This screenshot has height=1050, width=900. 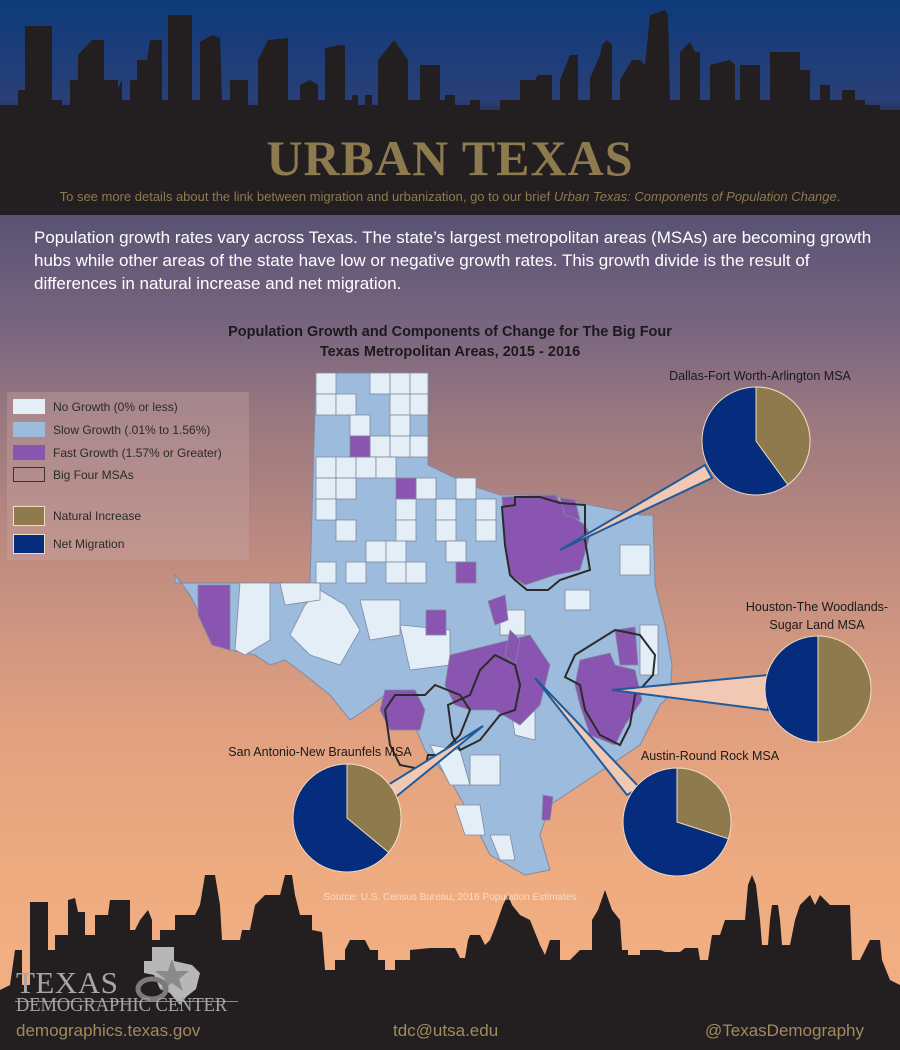 I want to click on legend-label: Fast Growth (1.57% or Greater), so click(x=137, y=452).